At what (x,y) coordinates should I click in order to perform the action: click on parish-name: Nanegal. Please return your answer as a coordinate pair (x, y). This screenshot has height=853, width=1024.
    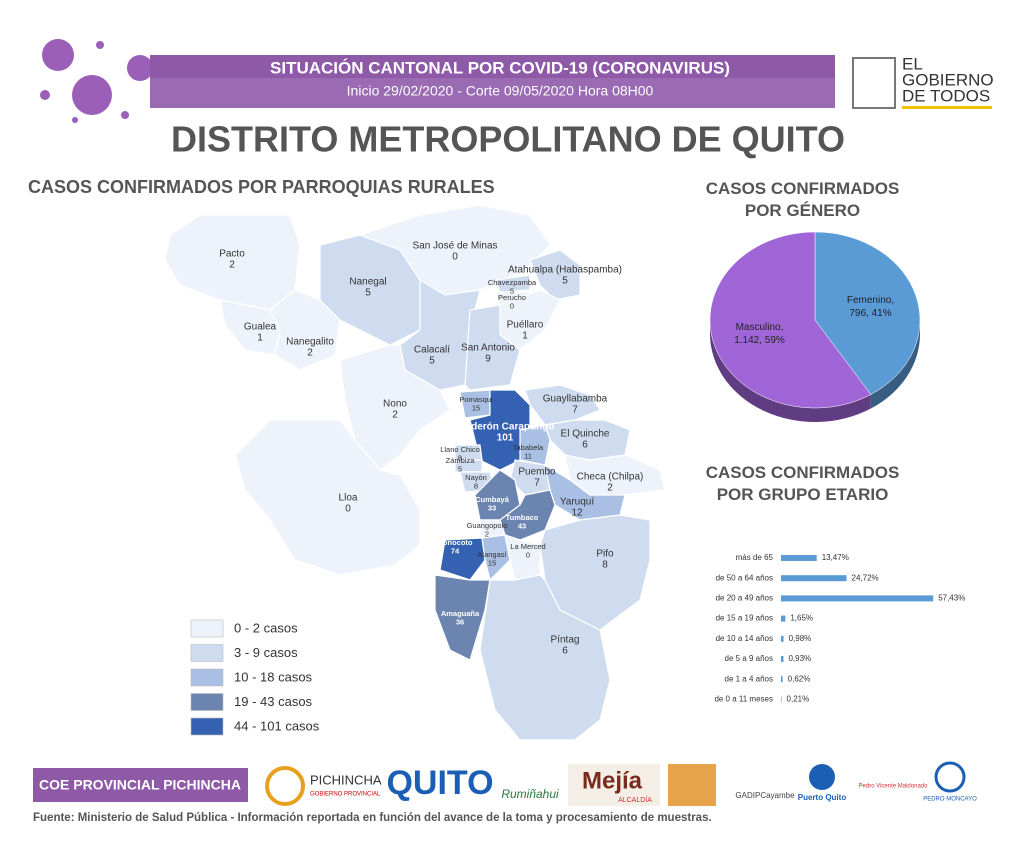
    Looking at the image, I should click on (367, 282).